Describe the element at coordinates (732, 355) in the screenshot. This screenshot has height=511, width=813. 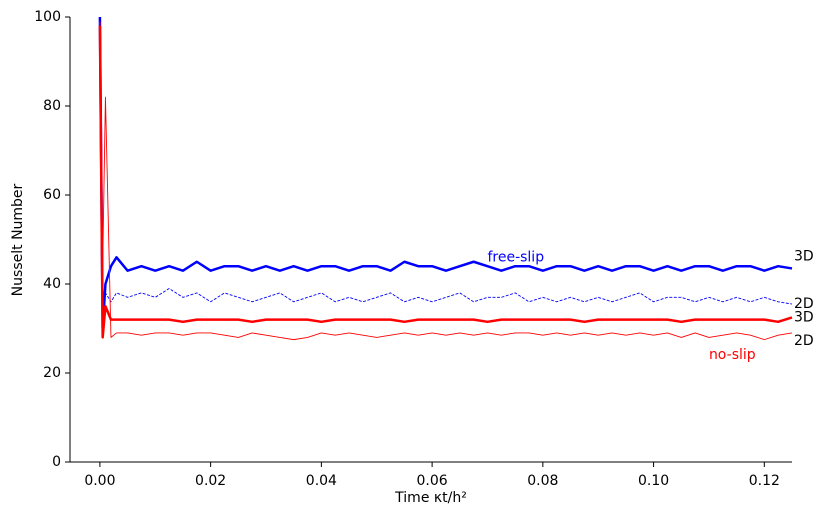
I see `annotation: no-slip` at that location.